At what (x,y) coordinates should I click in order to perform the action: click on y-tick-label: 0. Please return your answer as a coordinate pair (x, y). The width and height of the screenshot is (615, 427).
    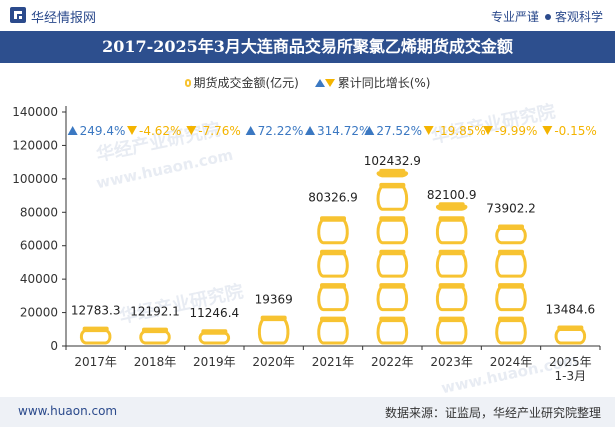
    Looking at the image, I should click on (54, 346).